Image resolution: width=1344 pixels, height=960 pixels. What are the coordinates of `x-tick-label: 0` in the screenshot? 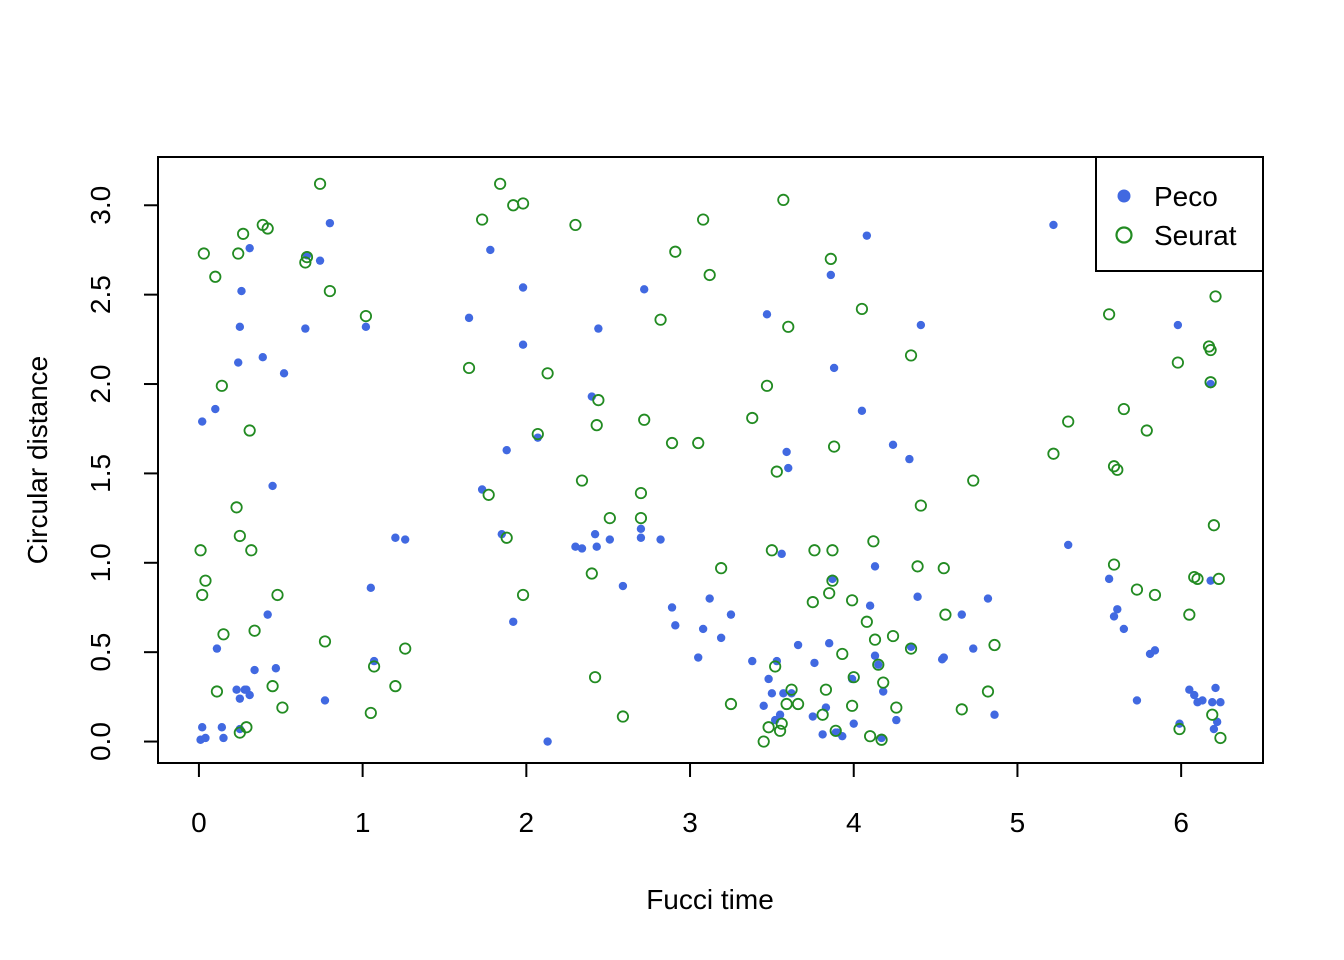 It's located at (199, 822).